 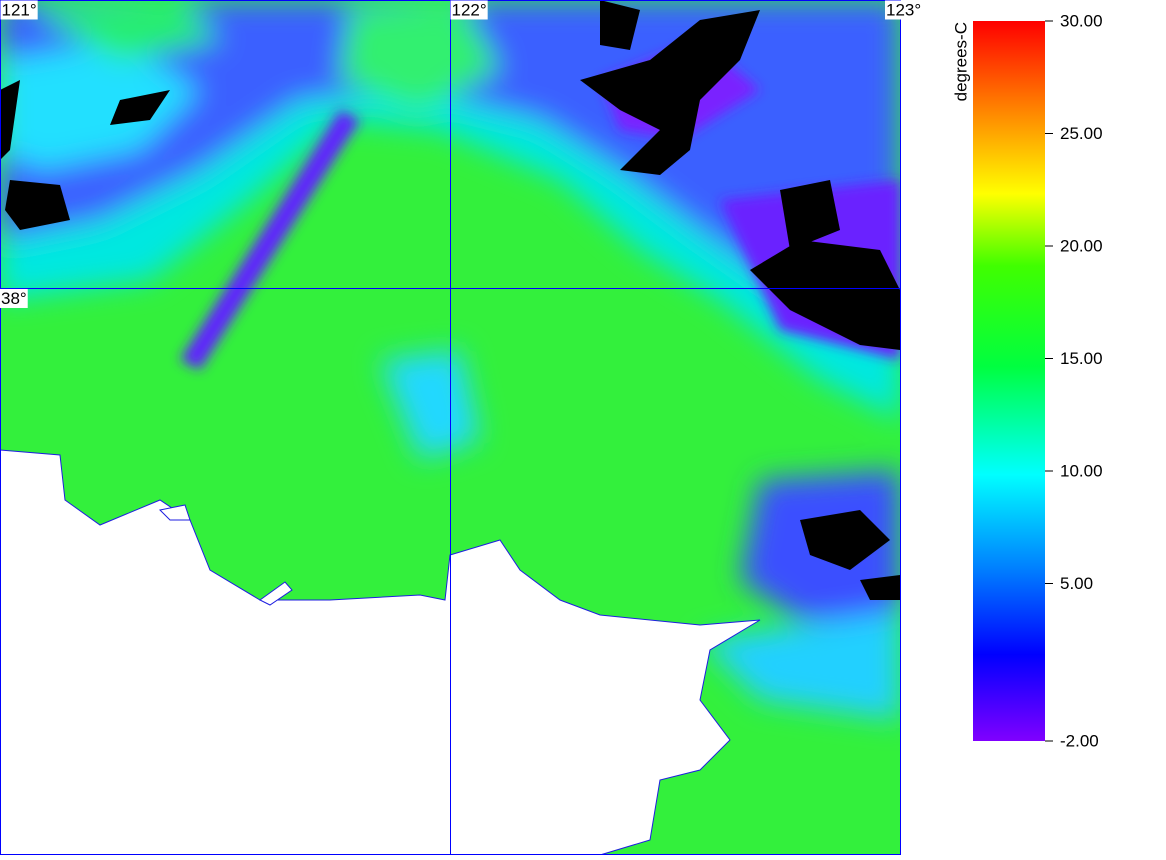 I want to click on longitude-label: 121°, so click(x=19, y=9).